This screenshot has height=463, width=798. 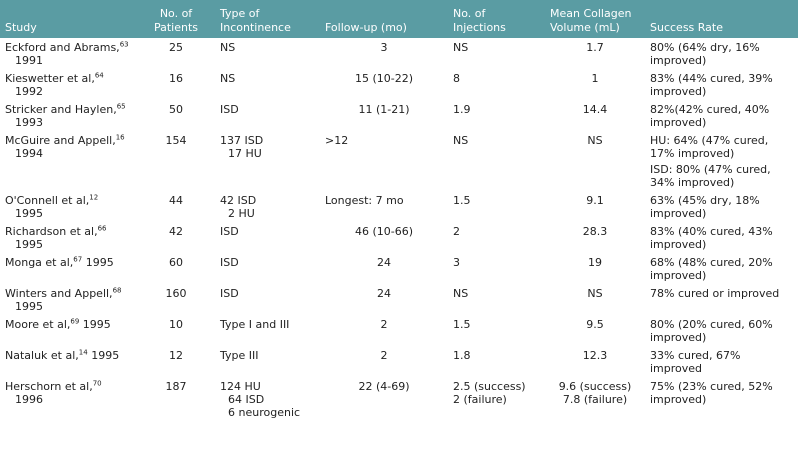 What do you see at coordinates (47, 200) in the screenshot?
I see `study-name: O'Connell et al,` at bounding box center [47, 200].